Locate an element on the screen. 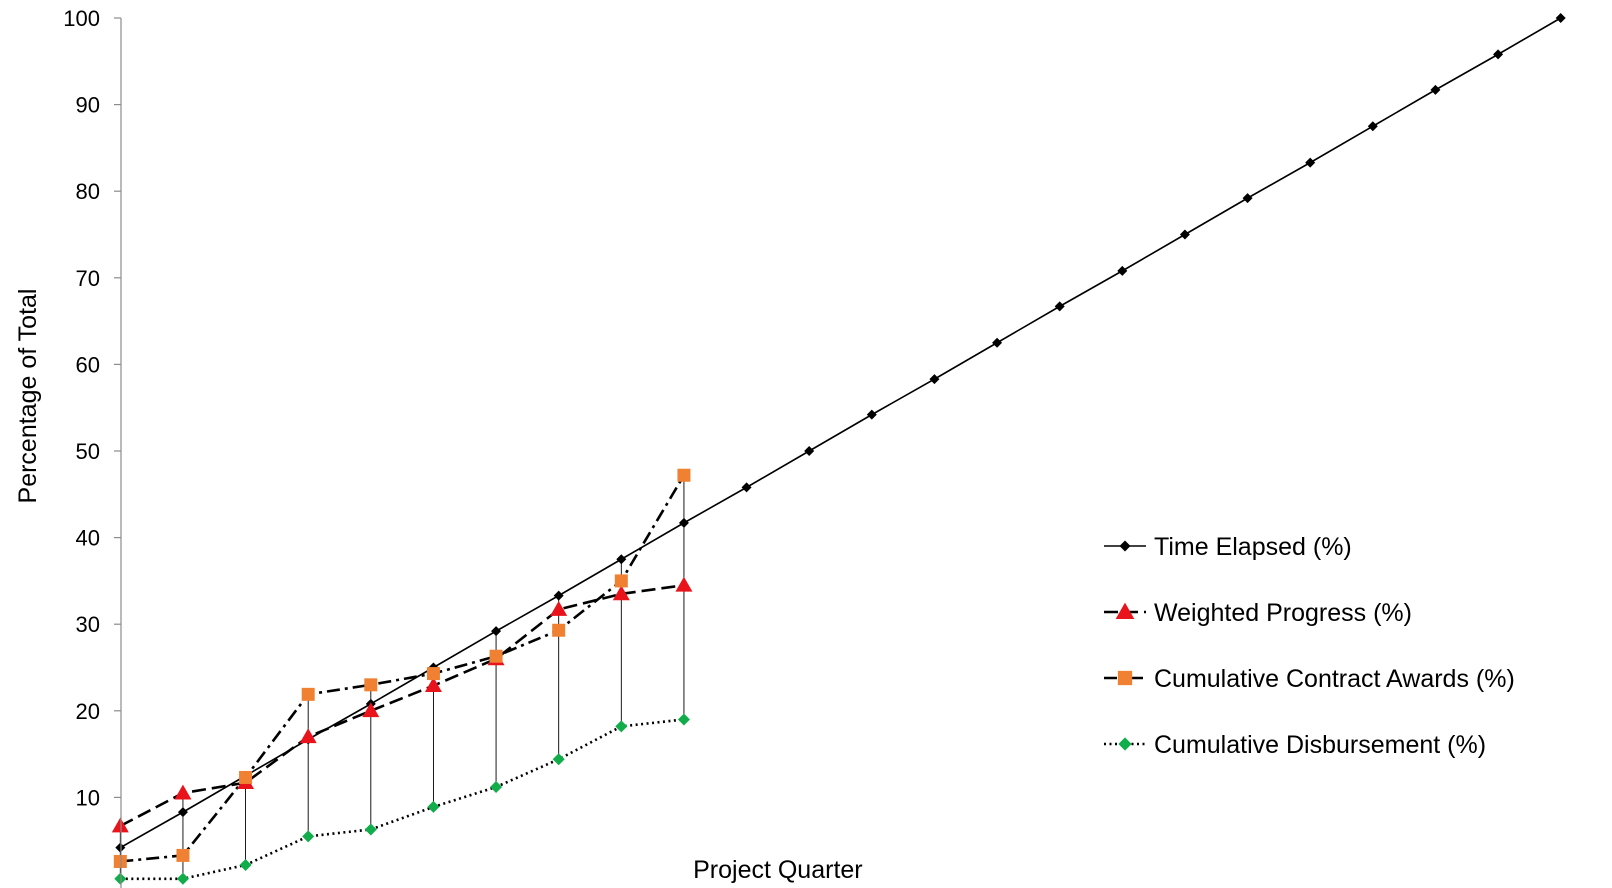 The image size is (1612, 888). x-axis-title: Project Quarter is located at coordinates (778, 870).